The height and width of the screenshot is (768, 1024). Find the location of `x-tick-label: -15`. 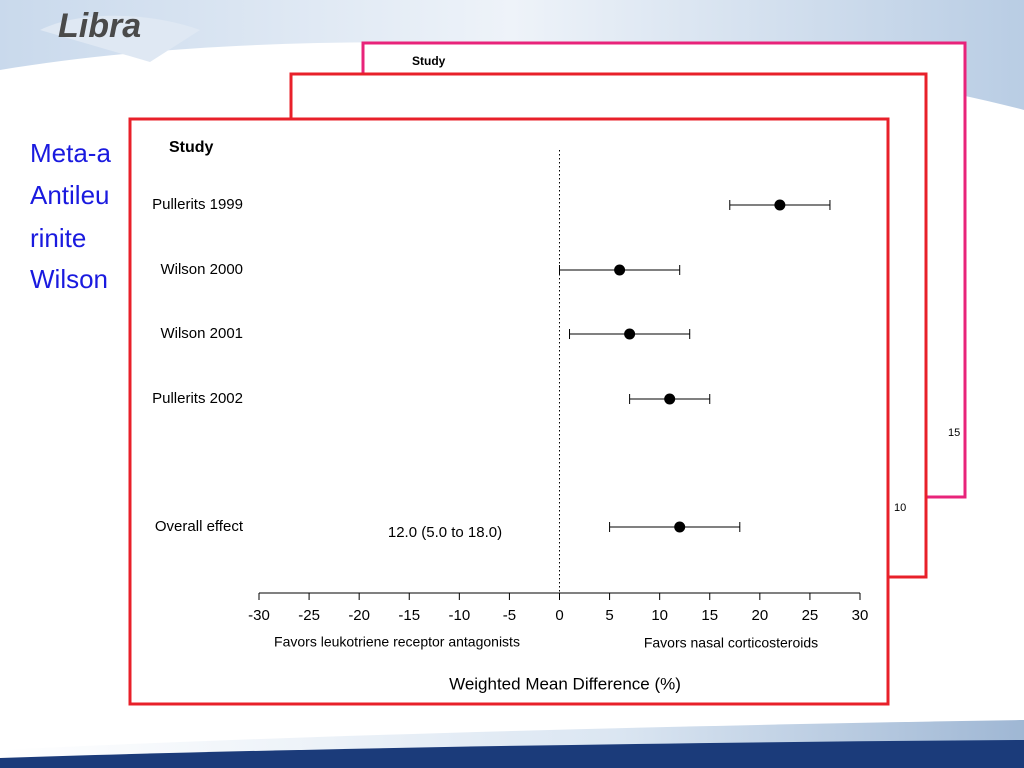

x-tick-label: -15 is located at coordinates (409, 615).